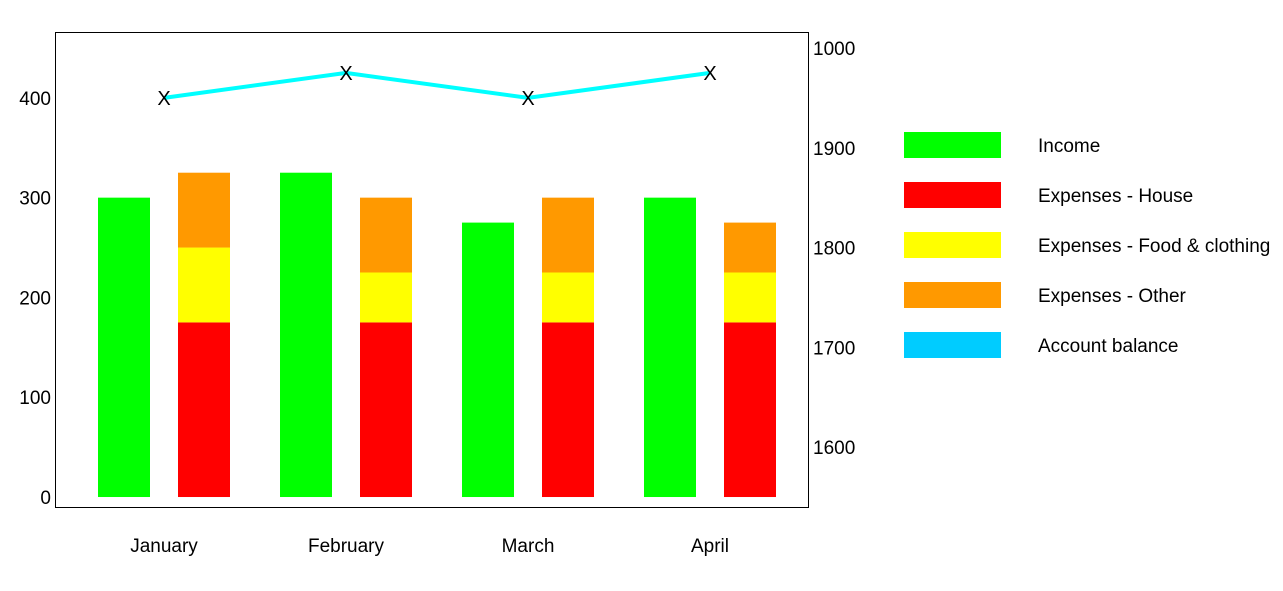 The image size is (1283, 591). Describe the element at coordinates (710, 546) in the screenshot. I see `x-tick-label-april: April` at that location.